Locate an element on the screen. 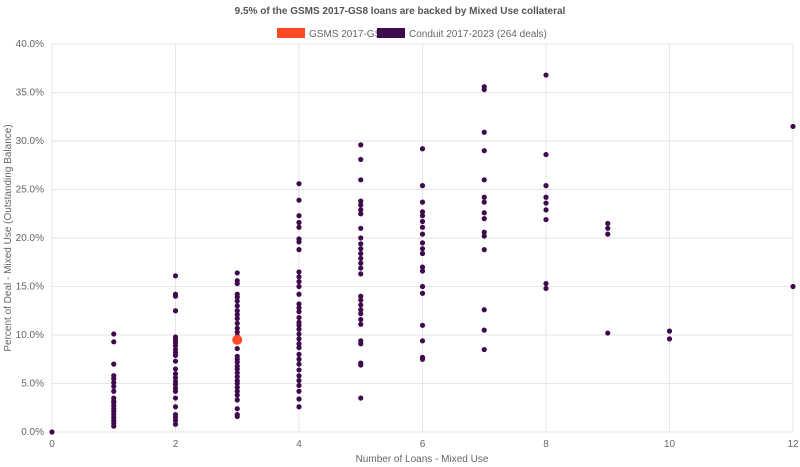 Image resolution: width=800 pixels, height=467 pixels. y-tick-label: 0.0% is located at coordinates (32, 432).